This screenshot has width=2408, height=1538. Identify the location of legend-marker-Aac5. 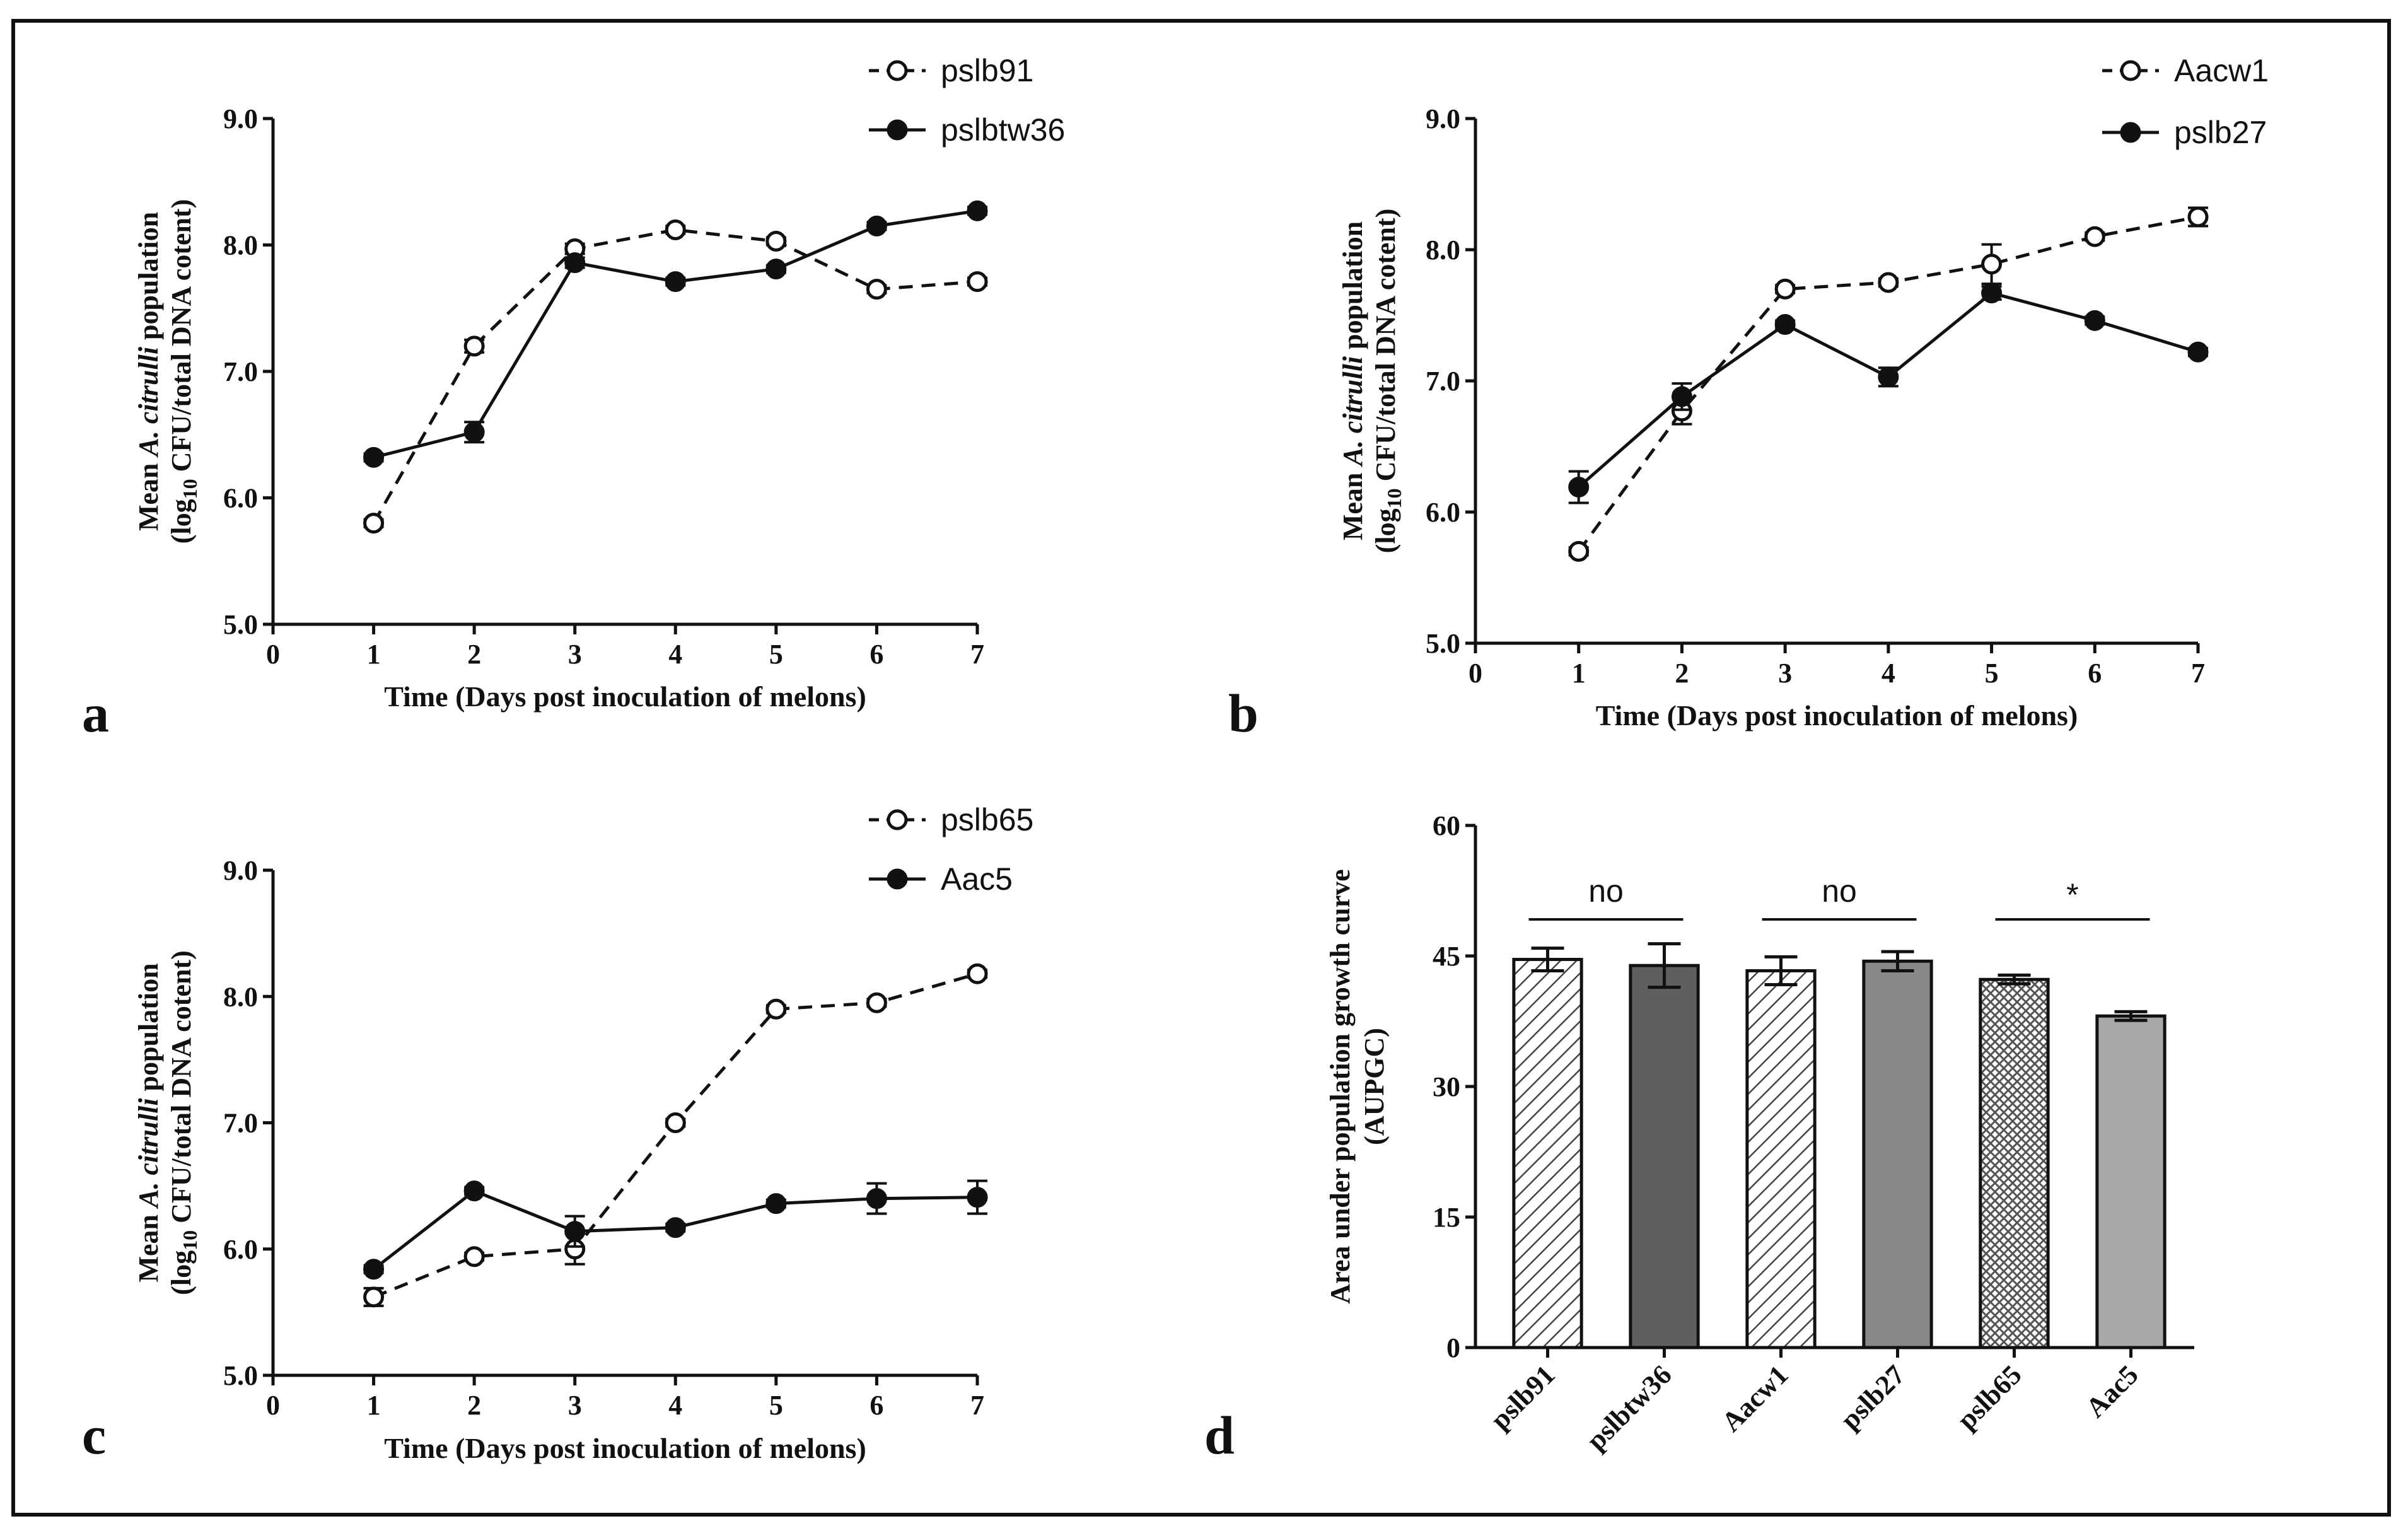
(897, 879).